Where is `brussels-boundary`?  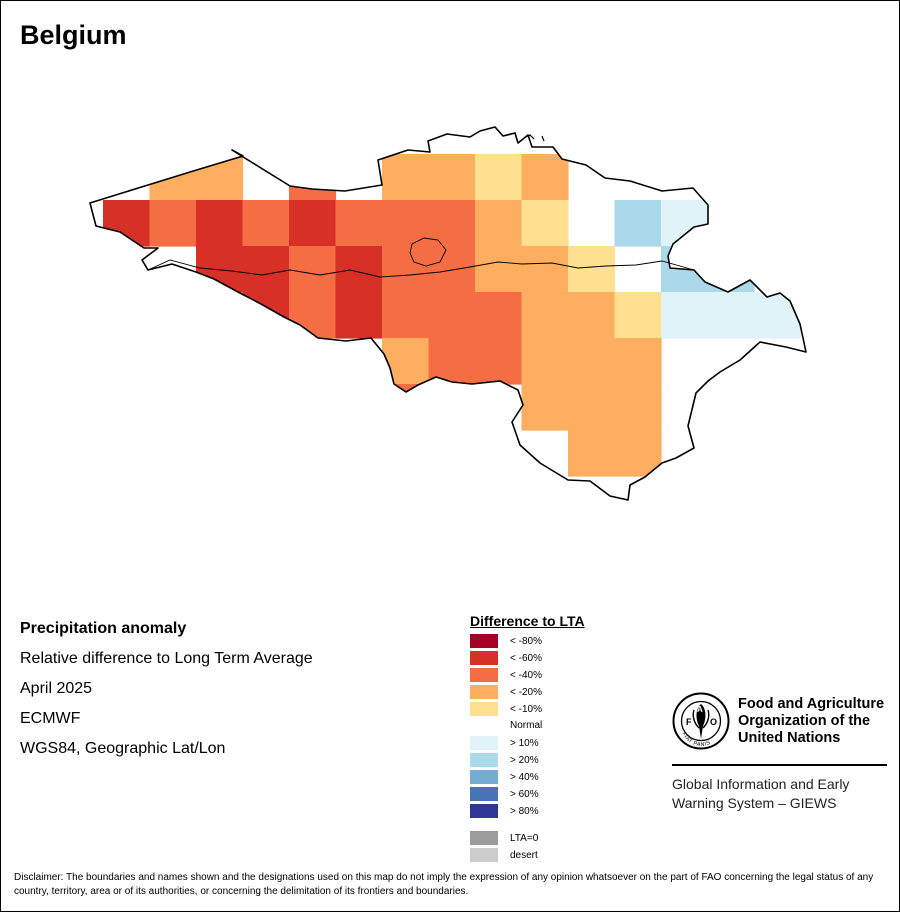 brussels-boundary is located at coordinates (428, 252).